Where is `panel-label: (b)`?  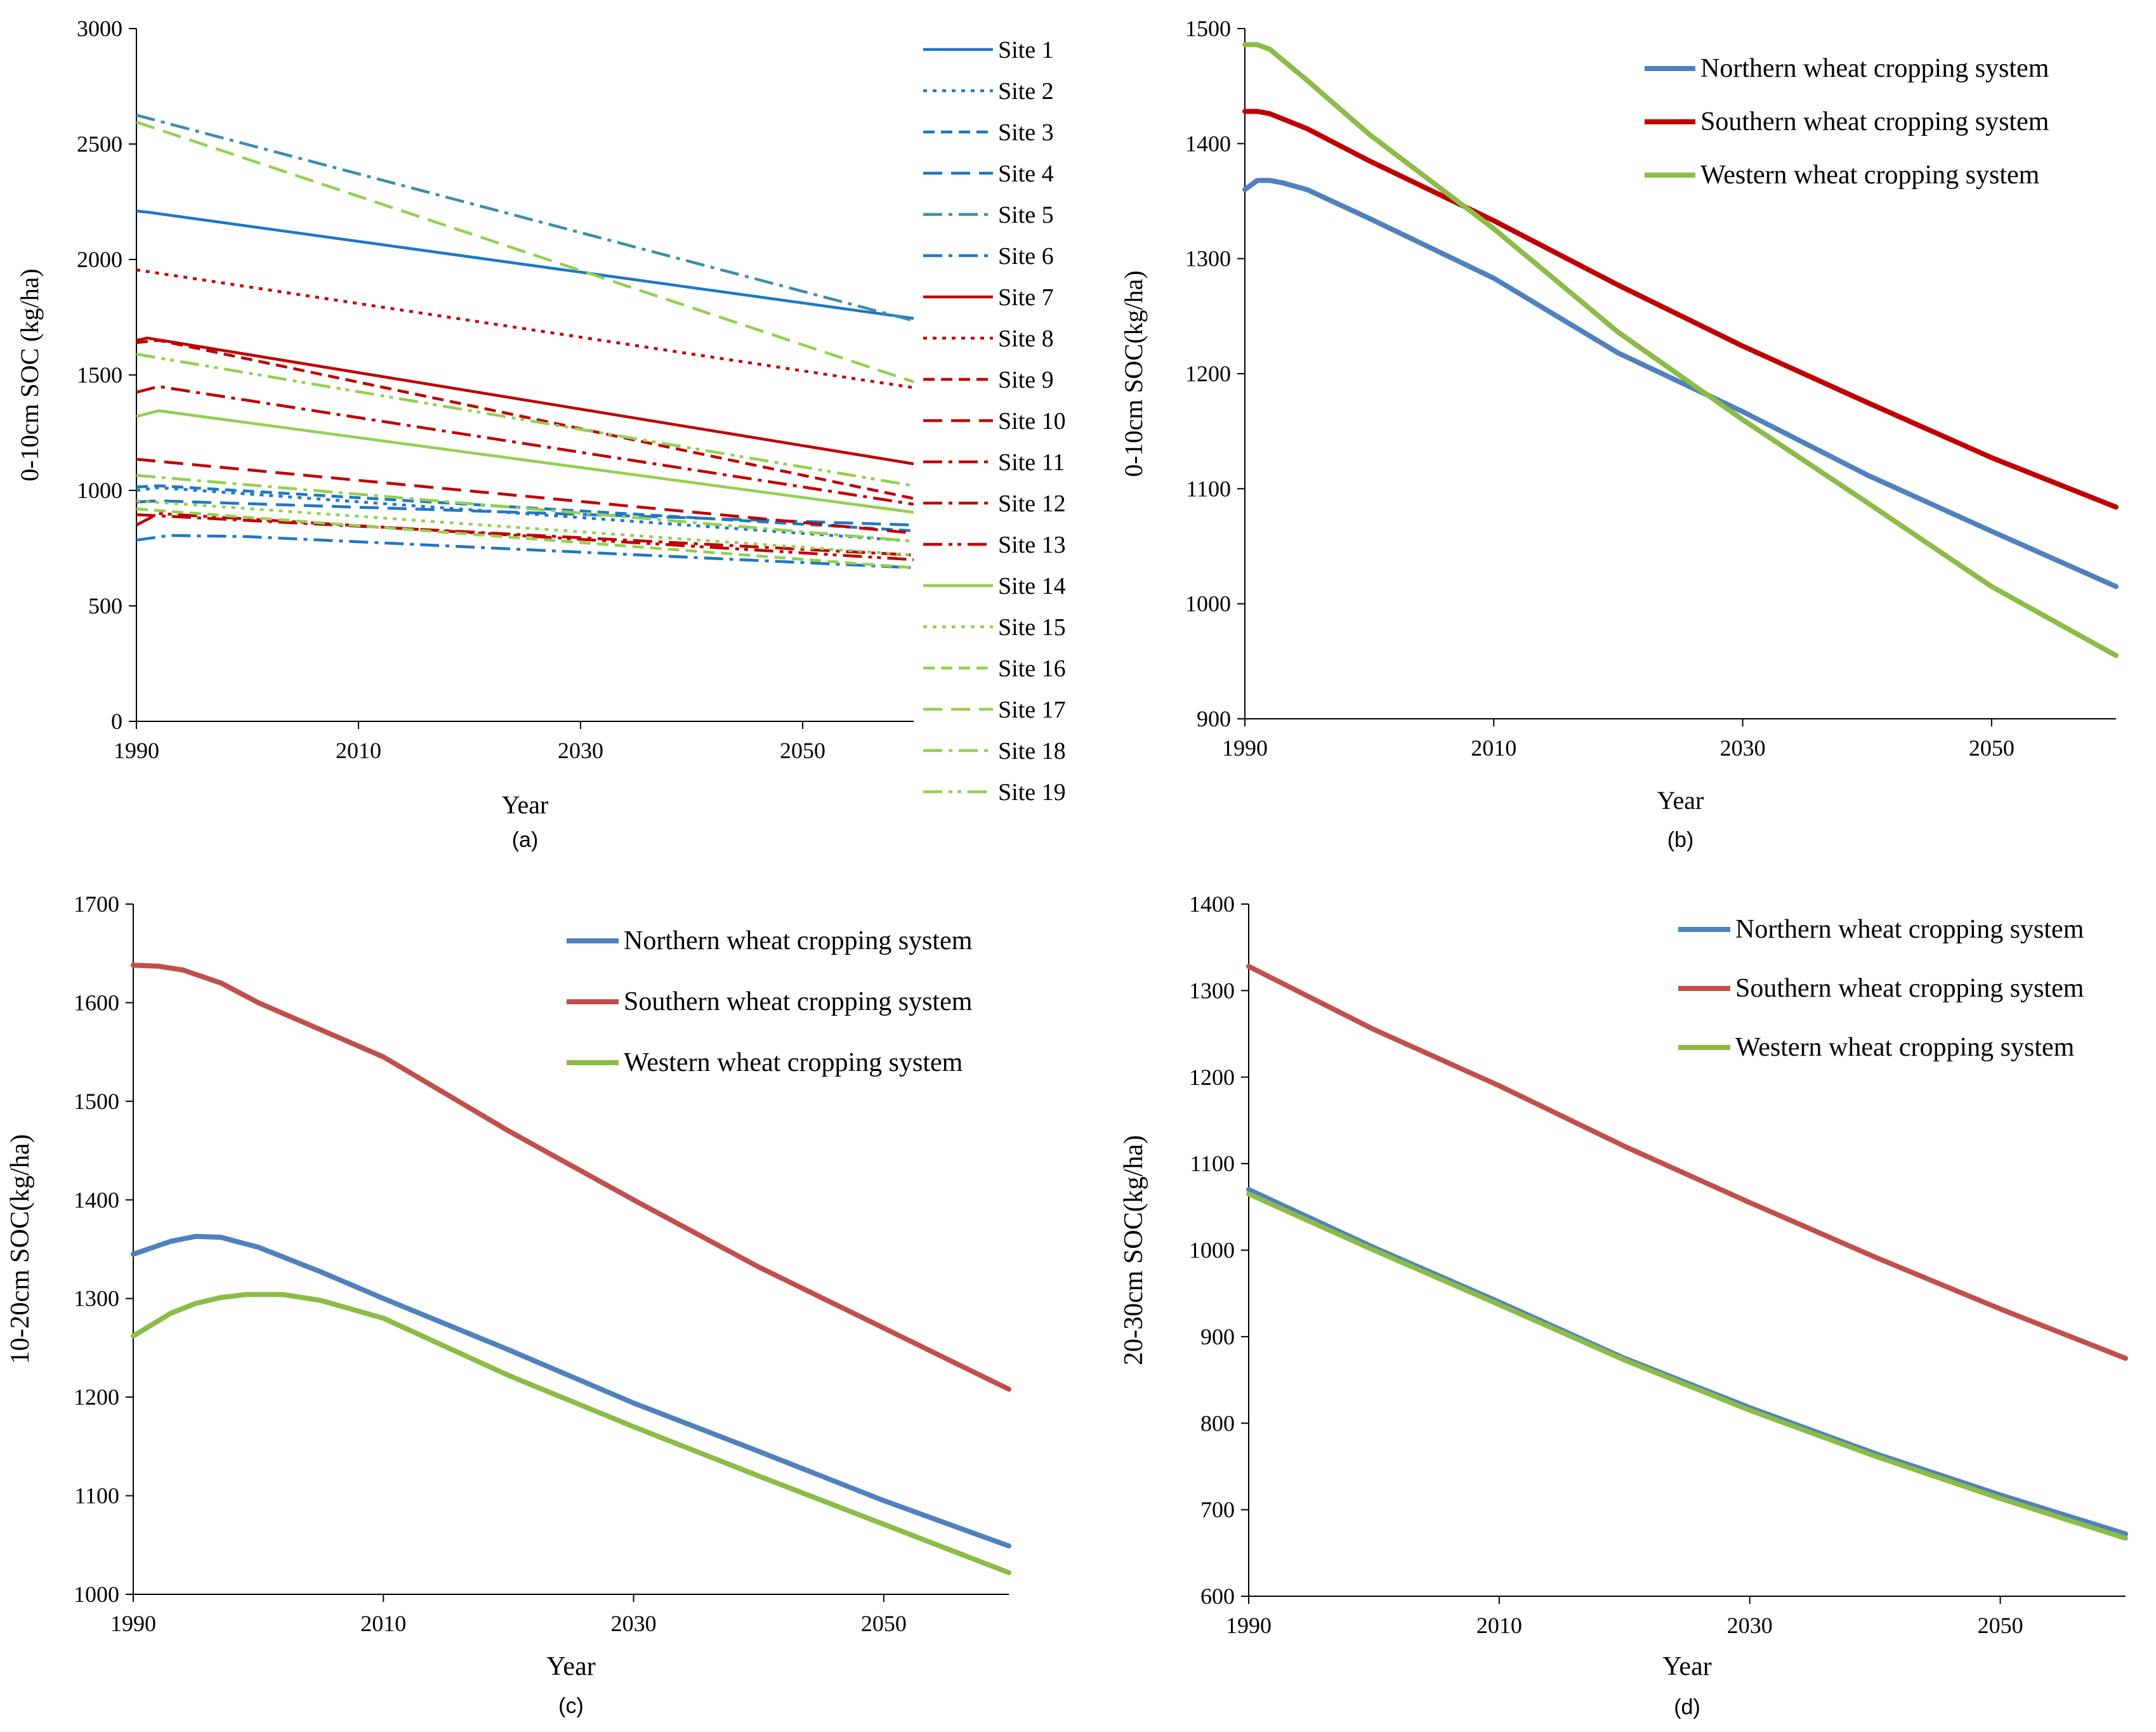
panel-label: (b) is located at coordinates (1681, 840).